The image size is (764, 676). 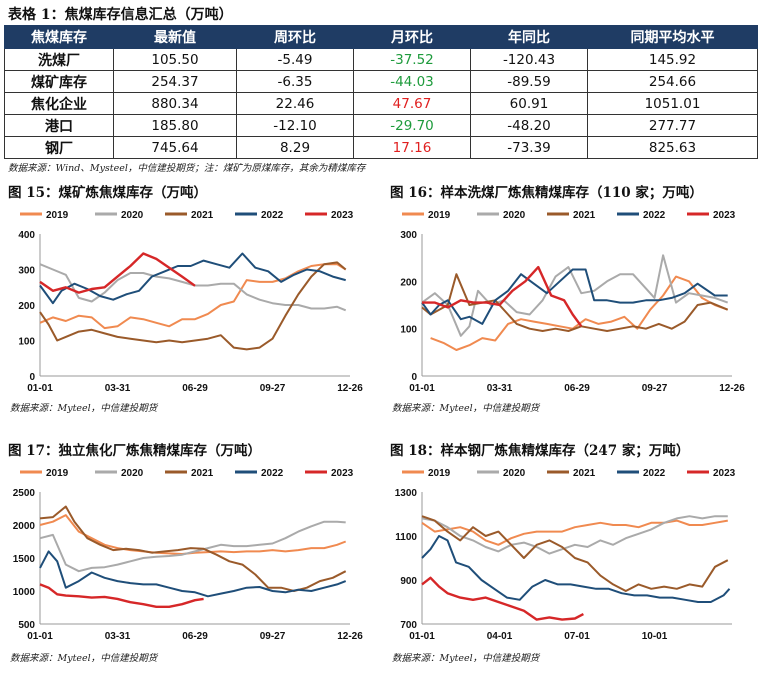 I want to click on cell-wow: 22.46, so click(x=295, y=103).